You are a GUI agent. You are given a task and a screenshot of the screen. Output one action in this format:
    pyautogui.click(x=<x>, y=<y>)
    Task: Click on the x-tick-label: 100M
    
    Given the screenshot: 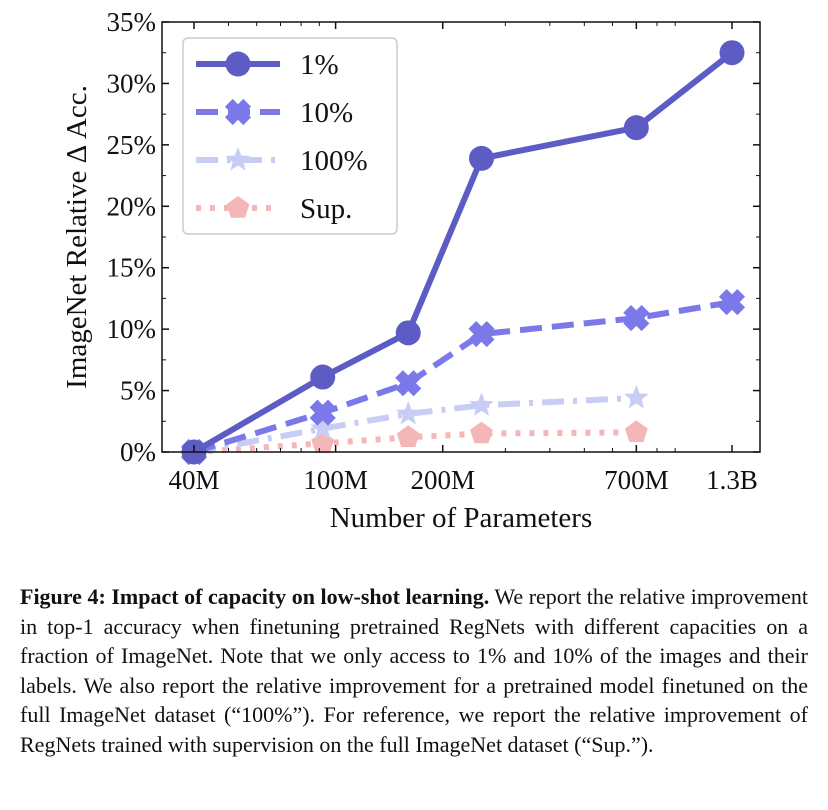 What is the action you would take?
    pyautogui.click(x=335, y=480)
    